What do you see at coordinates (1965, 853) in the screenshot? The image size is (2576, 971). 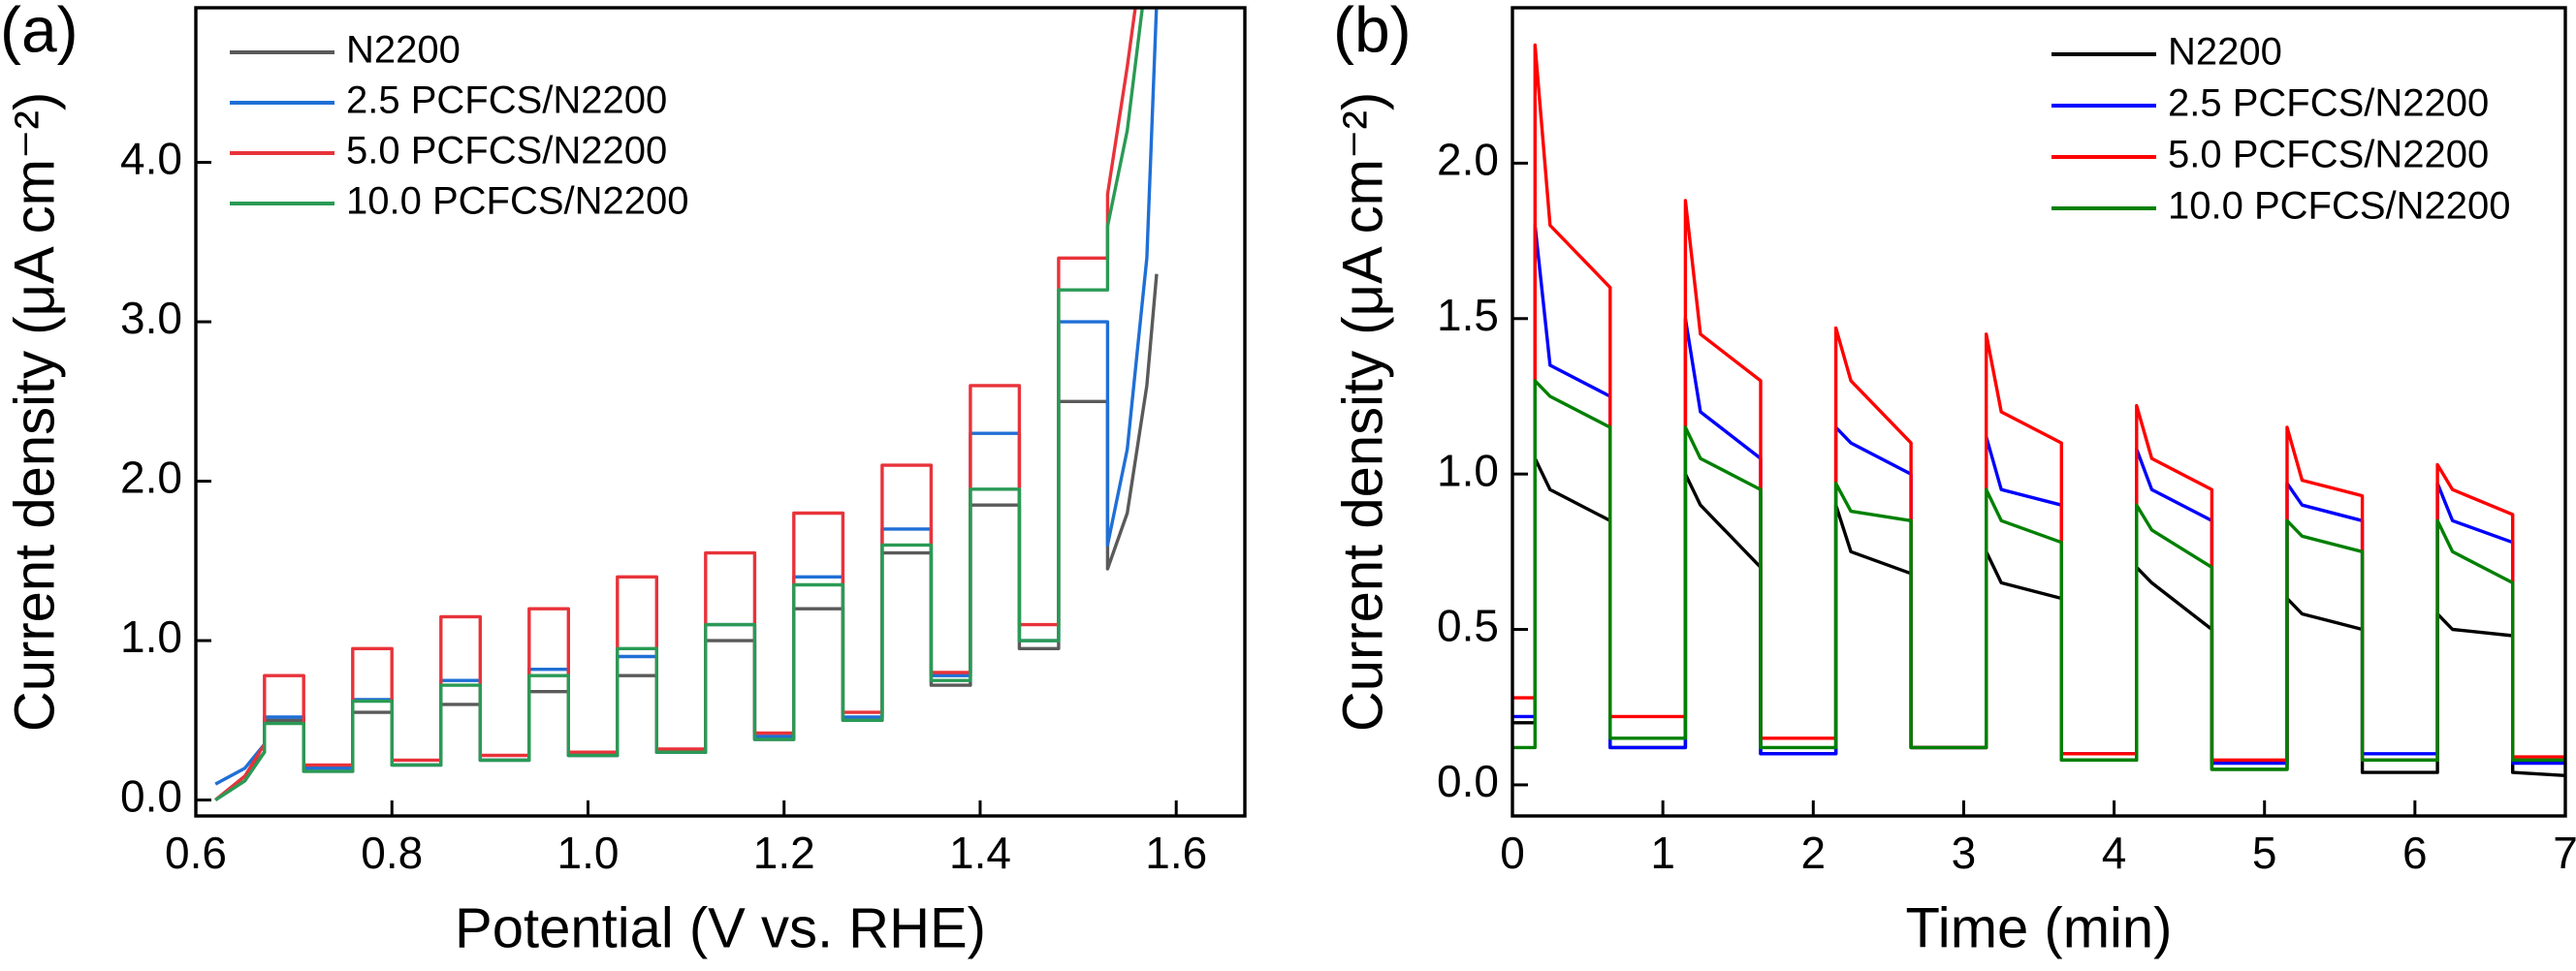 I see `x-tick-label: 3` at bounding box center [1965, 853].